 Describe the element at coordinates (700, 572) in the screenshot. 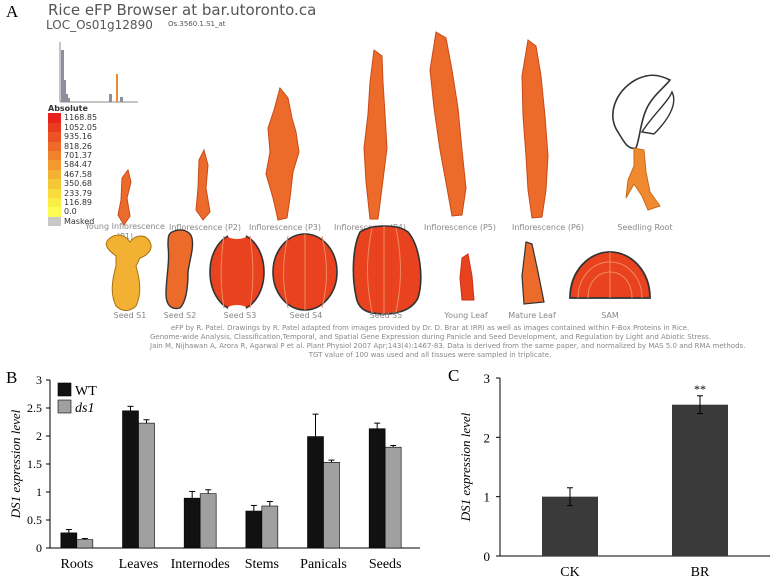

I see `x-tick-label: BR` at that location.